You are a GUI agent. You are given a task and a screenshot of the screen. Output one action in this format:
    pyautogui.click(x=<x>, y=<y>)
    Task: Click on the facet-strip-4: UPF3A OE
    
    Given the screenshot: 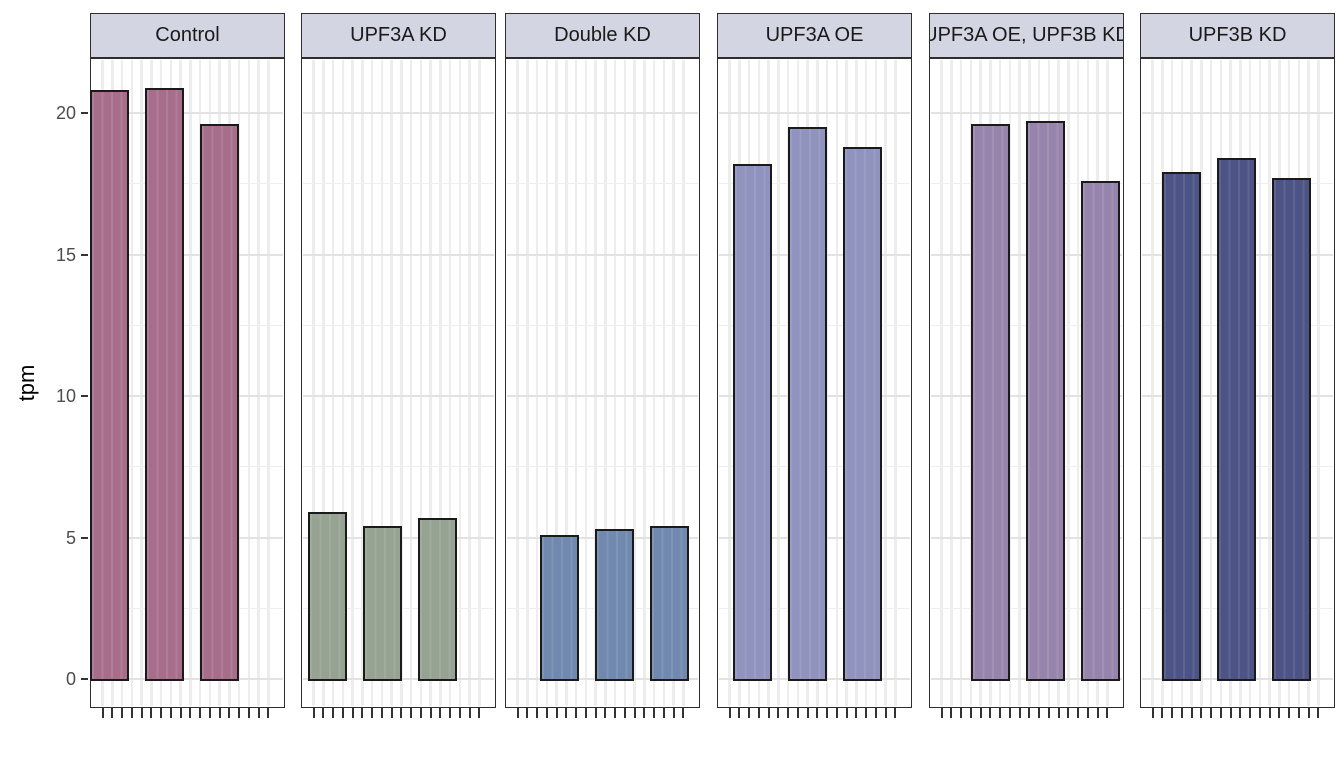 What is the action you would take?
    pyautogui.click(x=814, y=35)
    